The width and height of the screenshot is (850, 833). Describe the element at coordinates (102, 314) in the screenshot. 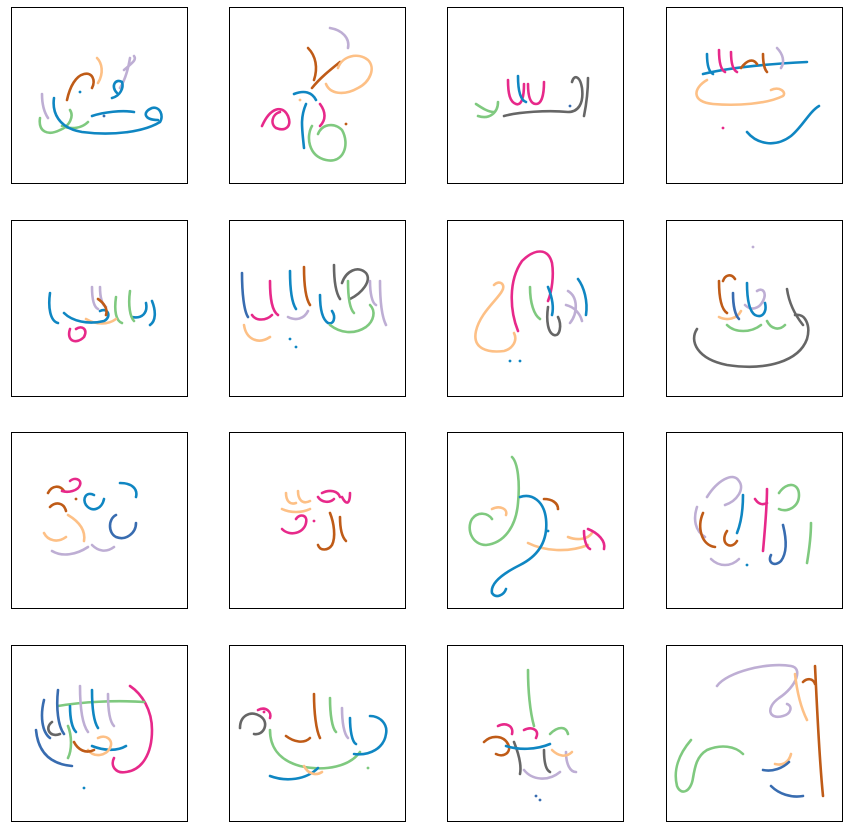

I see `tile-5-drawing` at that location.